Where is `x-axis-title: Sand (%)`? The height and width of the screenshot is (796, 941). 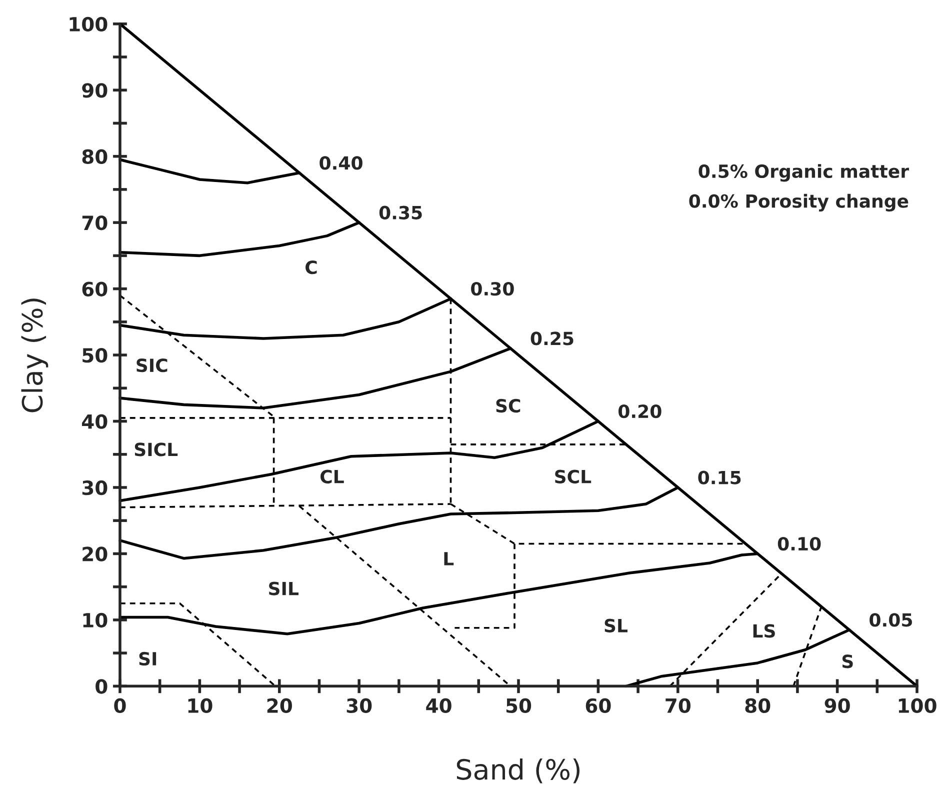 x-axis-title: Sand (%) is located at coordinates (518, 771).